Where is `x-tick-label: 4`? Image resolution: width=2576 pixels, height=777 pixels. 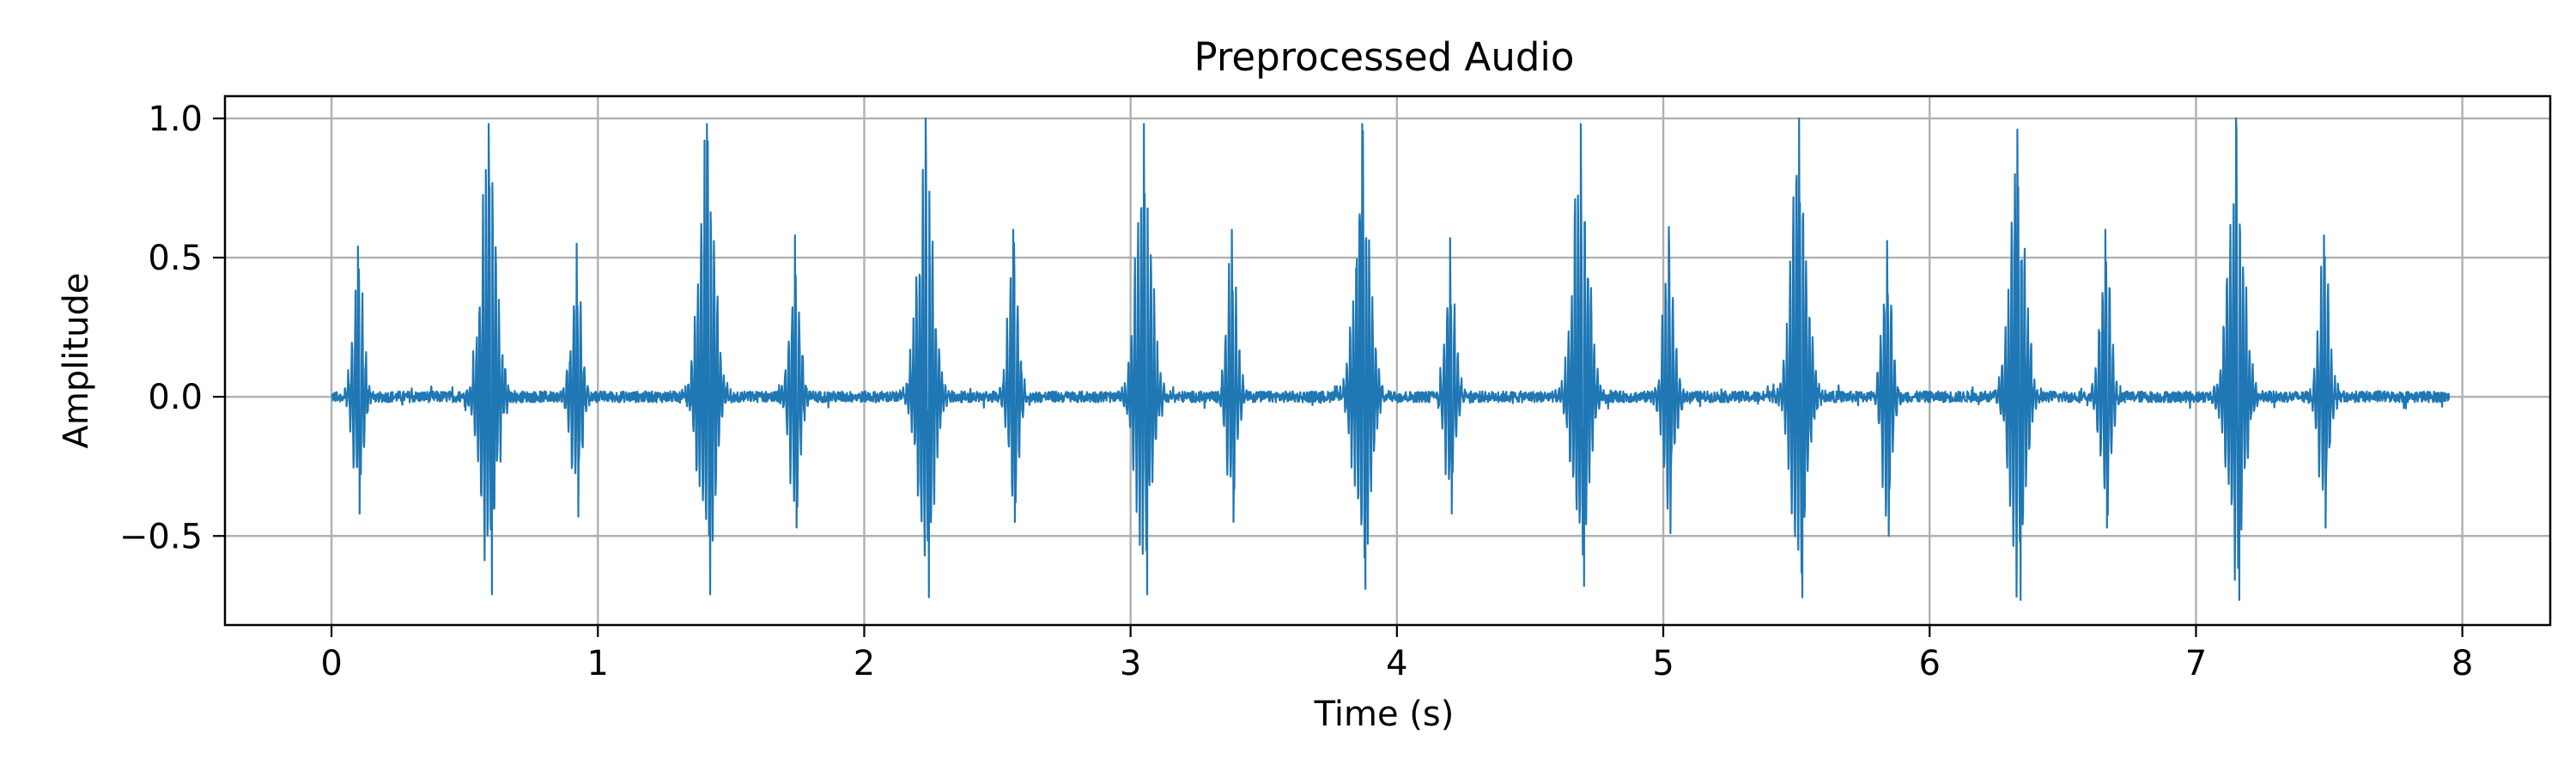
x-tick-label: 4 is located at coordinates (1396, 663).